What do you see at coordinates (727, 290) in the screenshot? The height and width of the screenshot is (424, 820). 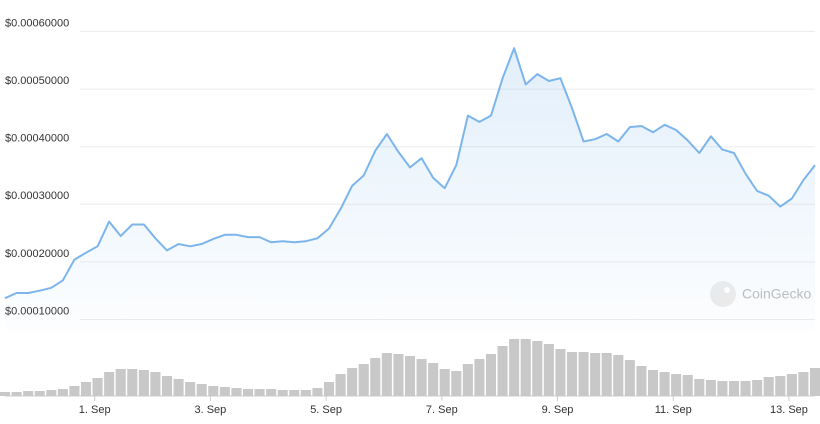 I see `watermark-logo-eye` at bounding box center [727, 290].